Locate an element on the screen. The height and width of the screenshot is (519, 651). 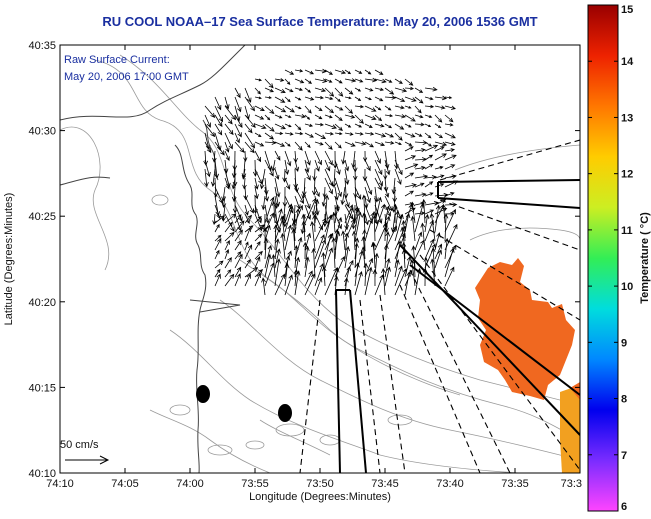
y-tick-label: 40:25 is located at coordinates (42, 217).